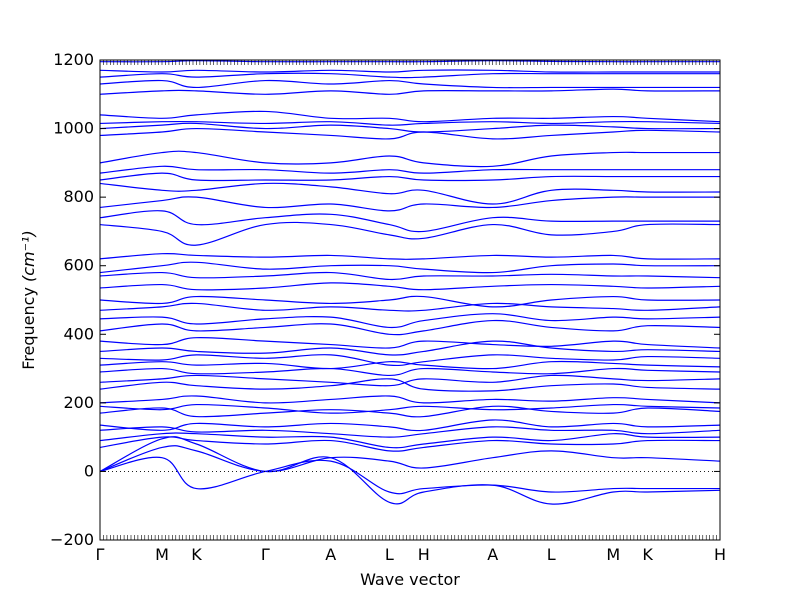 The width and height of the screenshot is (800, 604). Describe the element at coordinates (78, 333) in the screenshot. I see `y-tick-label: 400` at that location.